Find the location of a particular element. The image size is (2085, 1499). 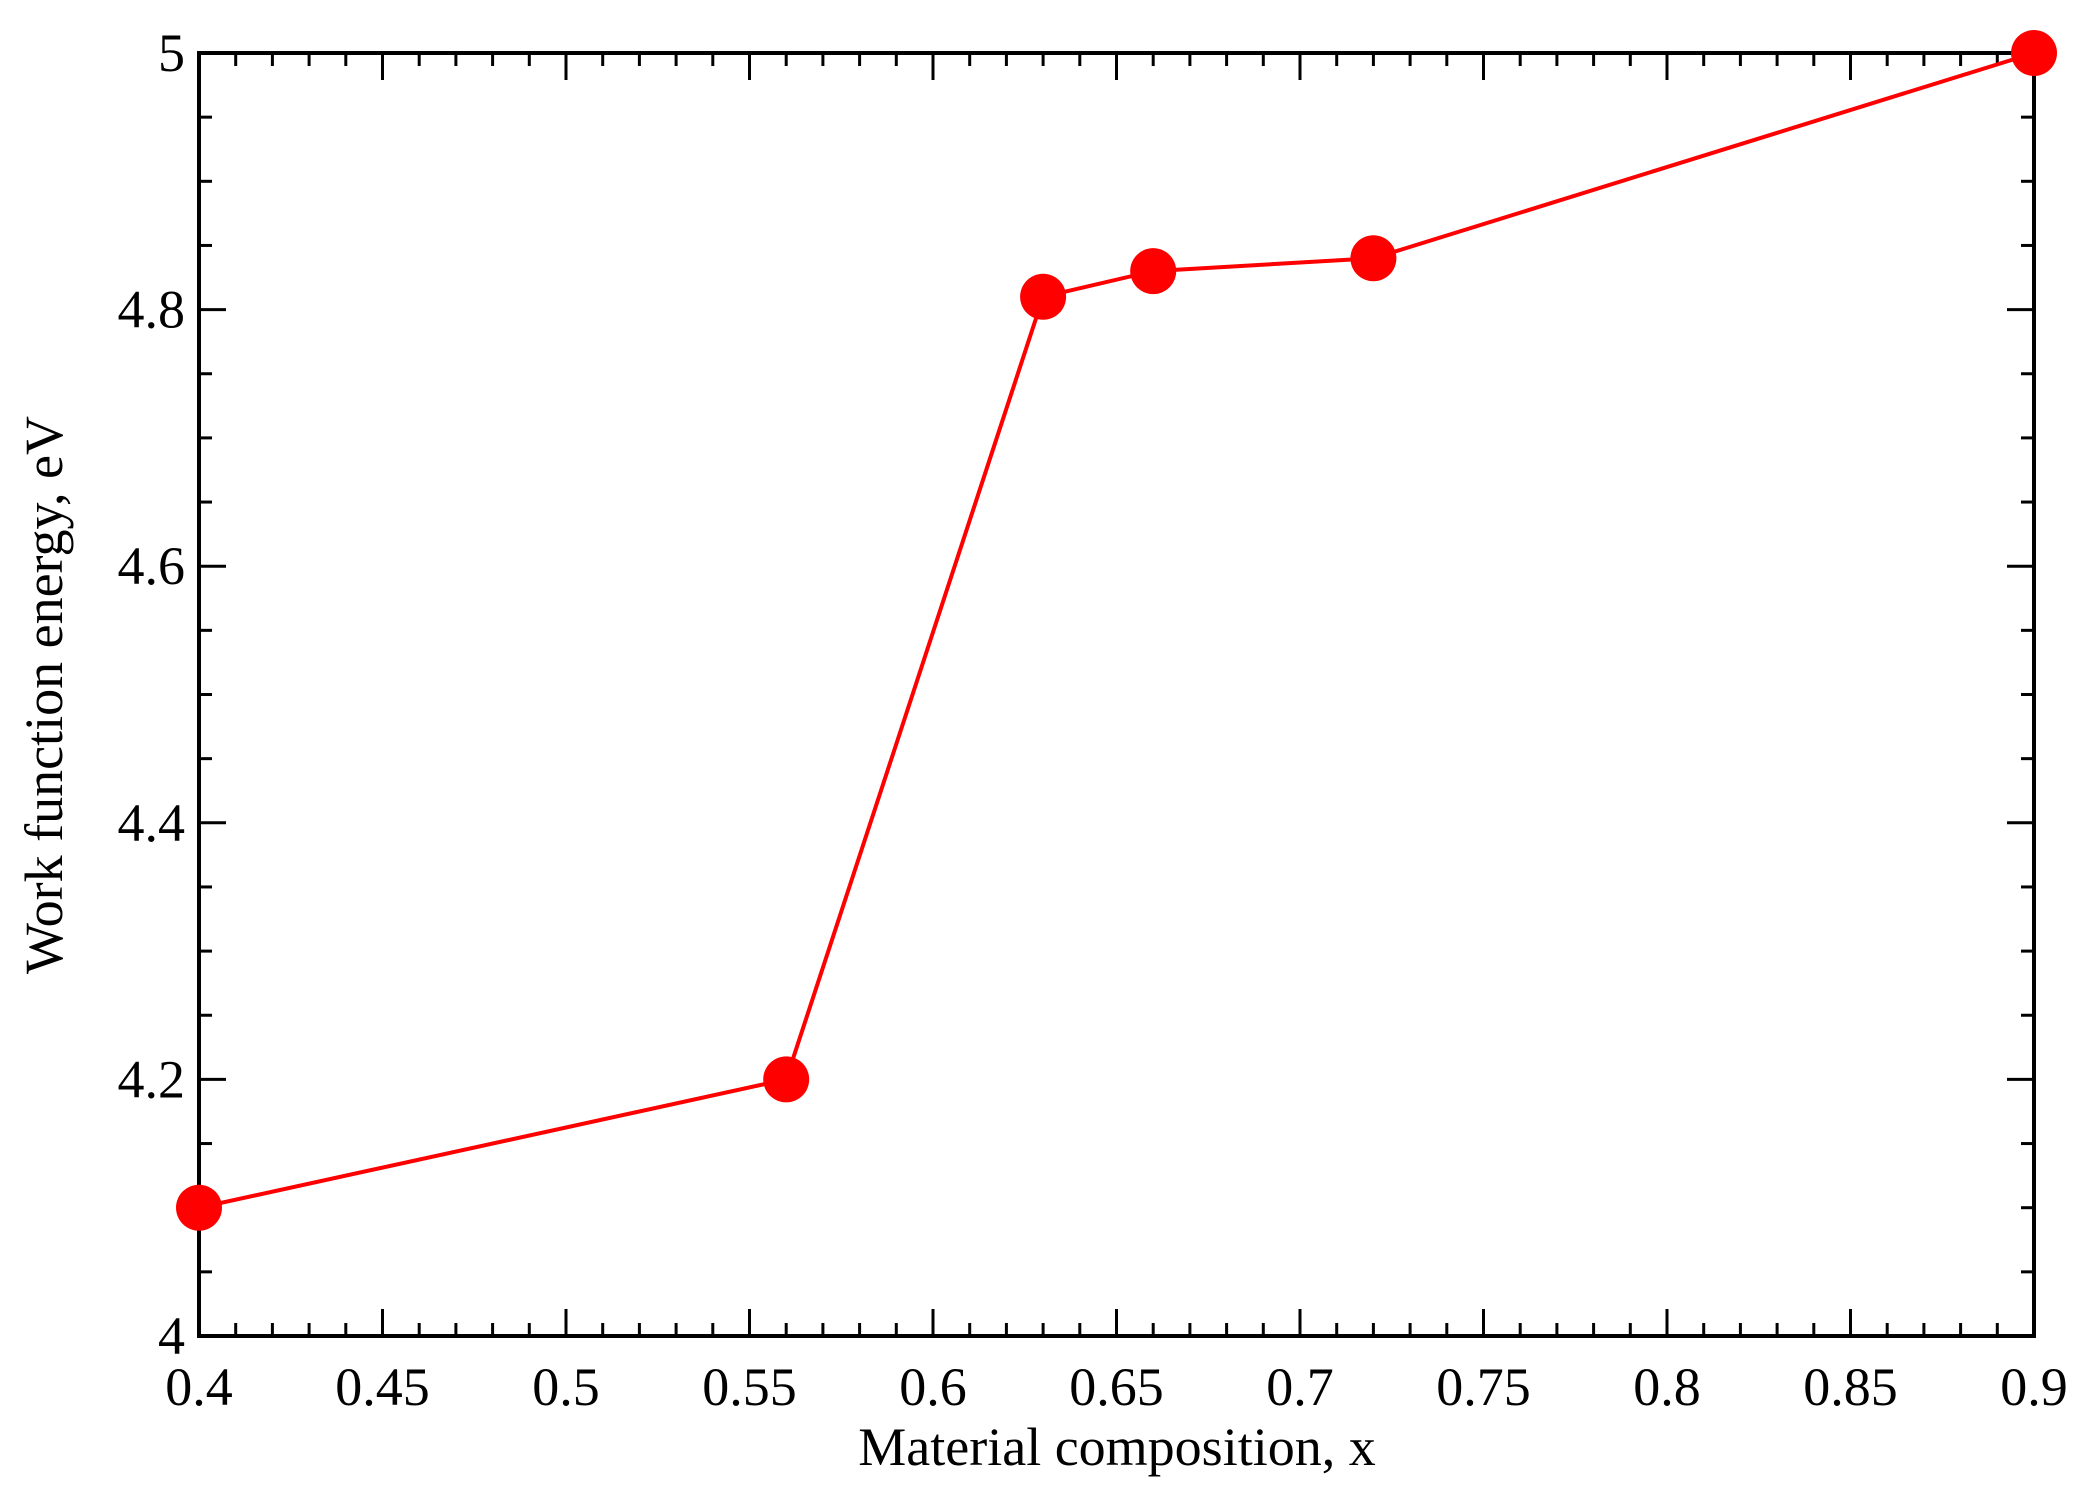

x-tick-label: 0.65 is located at coordinates (1116, 1387).